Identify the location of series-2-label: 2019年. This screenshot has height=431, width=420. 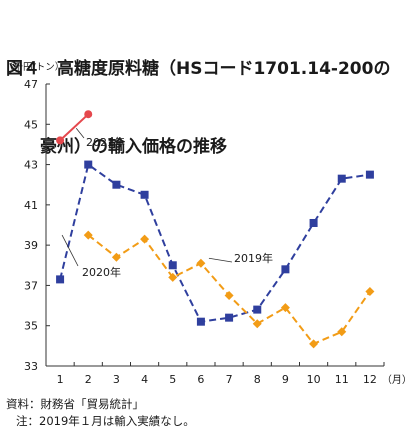
(253, 258).